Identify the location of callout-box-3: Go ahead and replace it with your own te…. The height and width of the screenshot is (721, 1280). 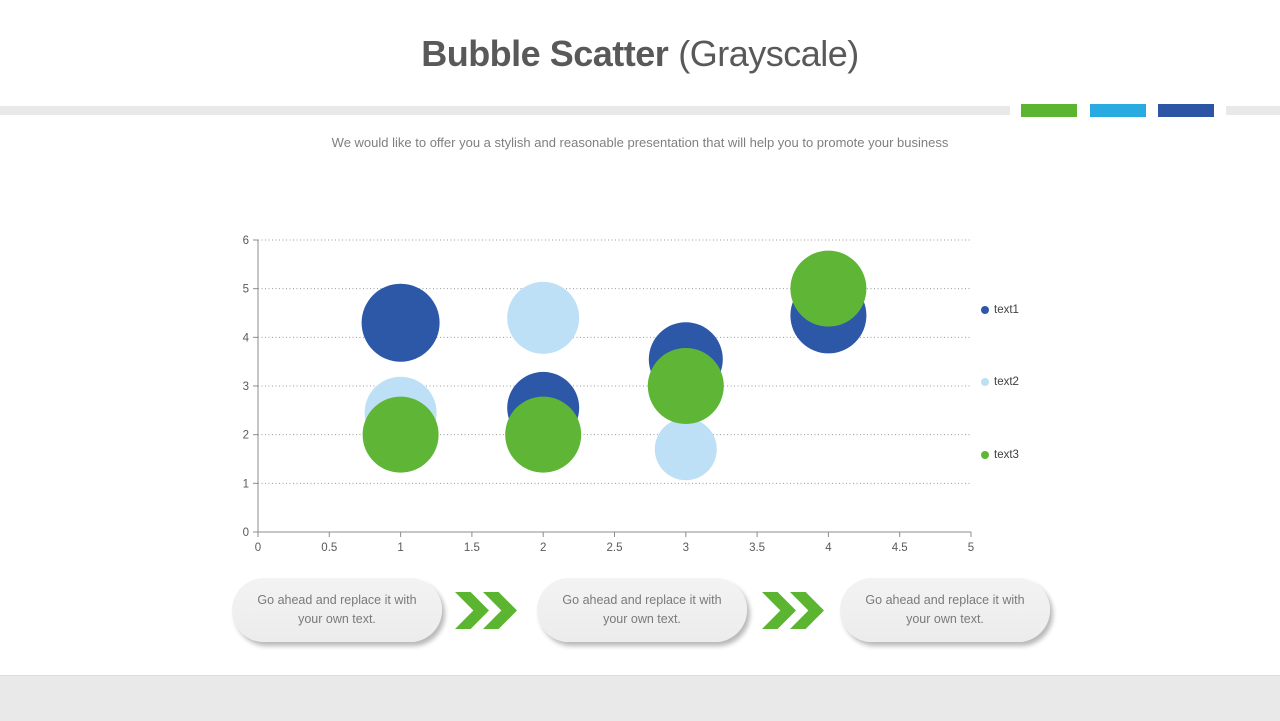
(945, 610).